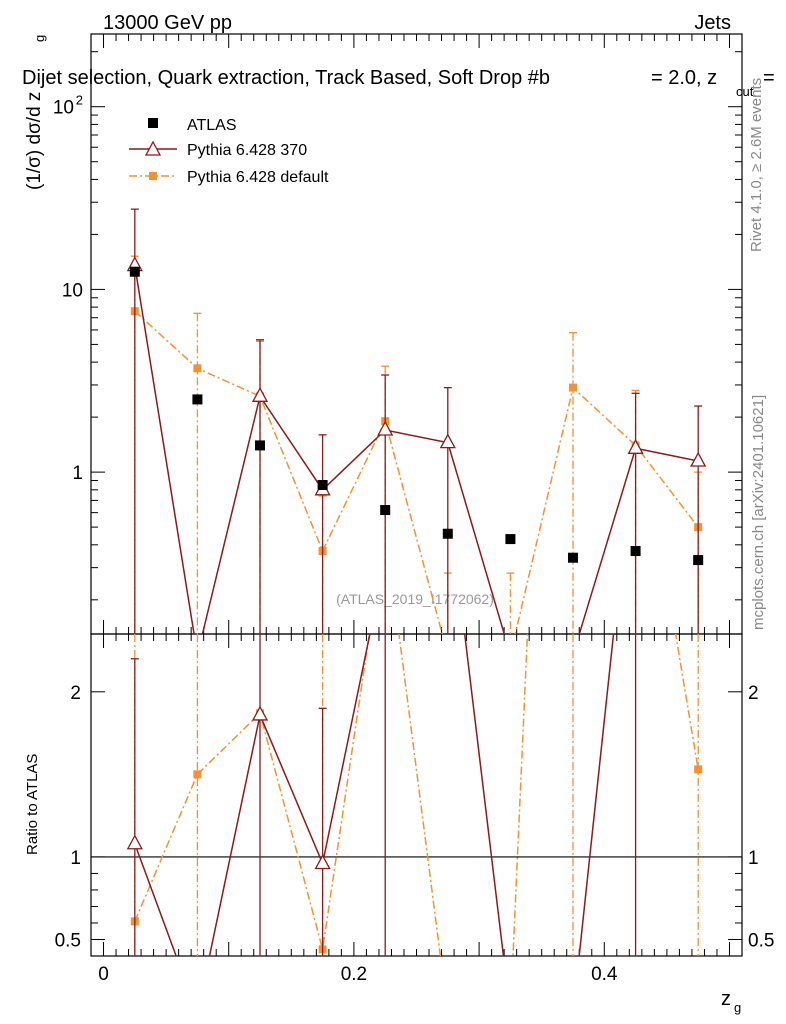 Image resolution: width=786 pixels, height=1024 pixels. Describe the element at coordinates (258, 177) in the screenshot. I see `legend-pdef-label: Pythia 6.428 default` at that location.